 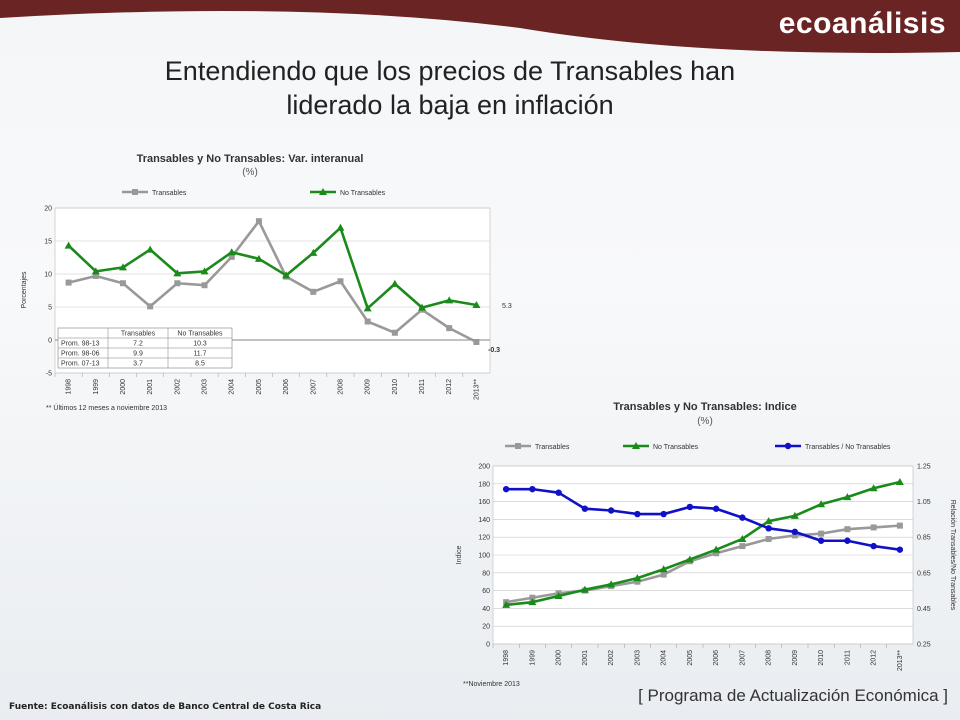 What do you see at coordinates (480, 26) in the screenshot?
I see `banner-shape` at bounding box center [480, 26].